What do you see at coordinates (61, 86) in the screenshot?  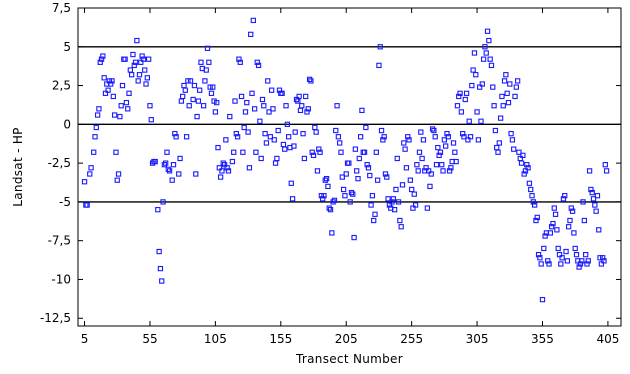 I see `y-tick-label: 2,5` at bounding box center [61, 86].